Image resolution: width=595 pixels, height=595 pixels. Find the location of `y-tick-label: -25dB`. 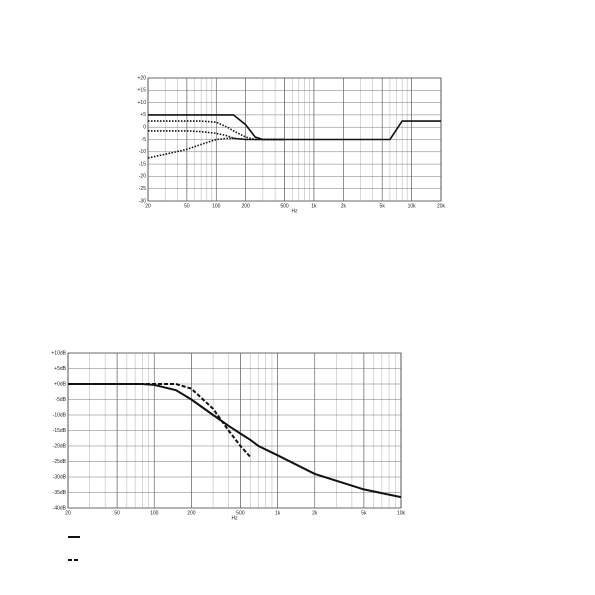

y-tick-label: -25dB is located at coordinates (60, 462).